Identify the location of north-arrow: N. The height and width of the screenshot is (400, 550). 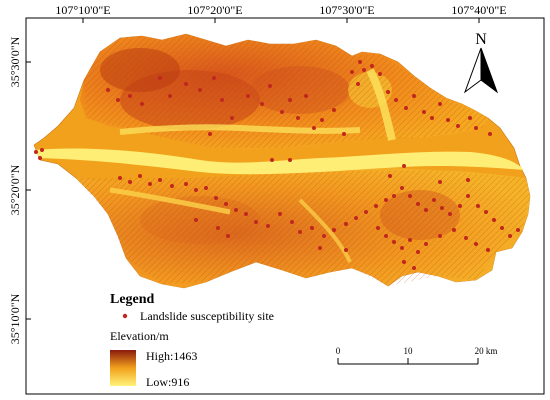
(481, 62).